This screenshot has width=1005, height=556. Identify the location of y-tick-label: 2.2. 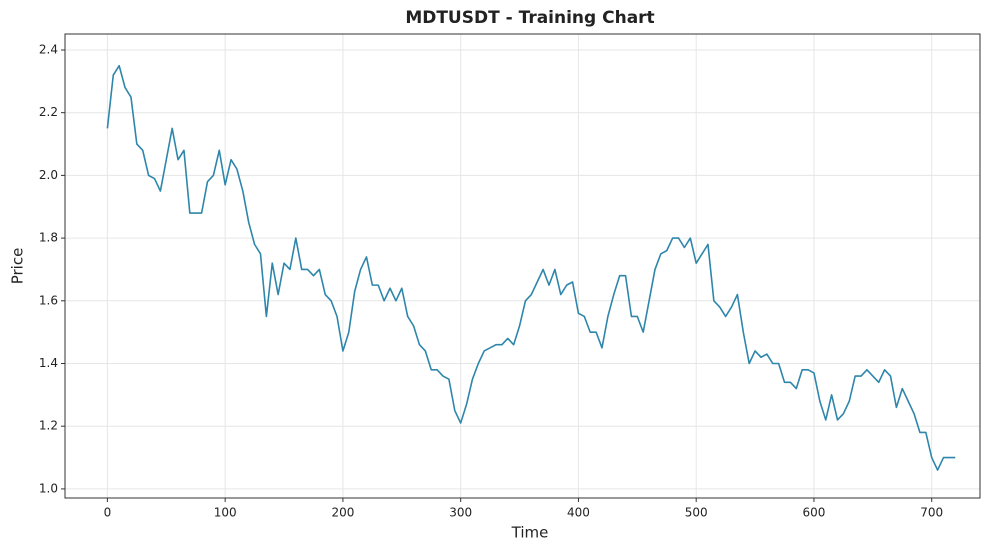
(48, 112).